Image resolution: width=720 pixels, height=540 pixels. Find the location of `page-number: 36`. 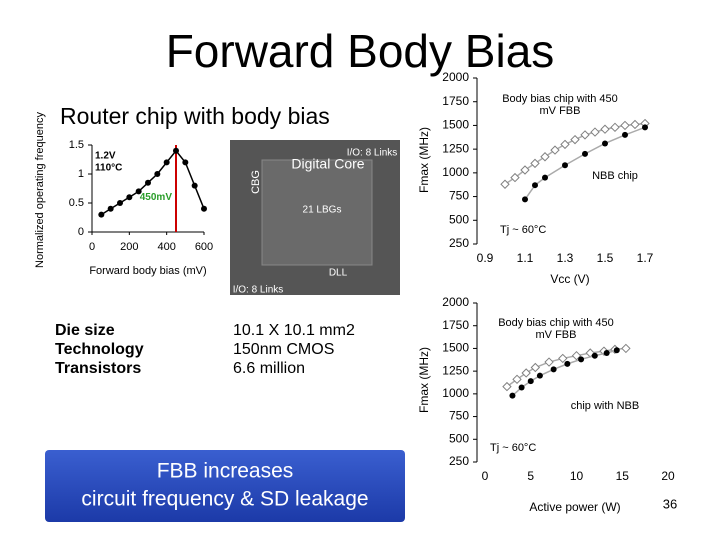

page-number: 36 is located at coordinates (670, 503).